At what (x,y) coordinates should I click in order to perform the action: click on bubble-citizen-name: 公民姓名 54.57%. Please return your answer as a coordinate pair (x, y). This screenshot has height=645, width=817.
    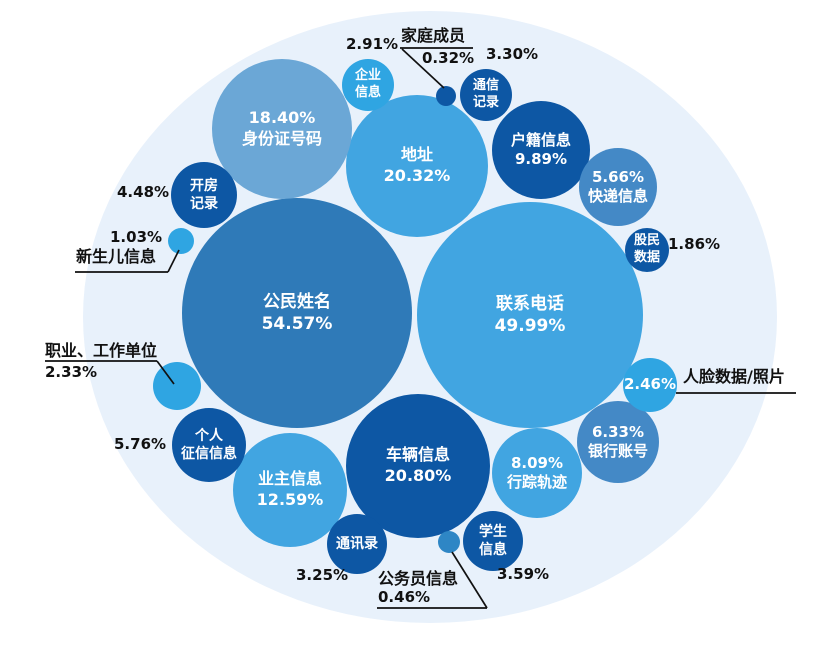
    Looking at the image, I should click on (297, 313).